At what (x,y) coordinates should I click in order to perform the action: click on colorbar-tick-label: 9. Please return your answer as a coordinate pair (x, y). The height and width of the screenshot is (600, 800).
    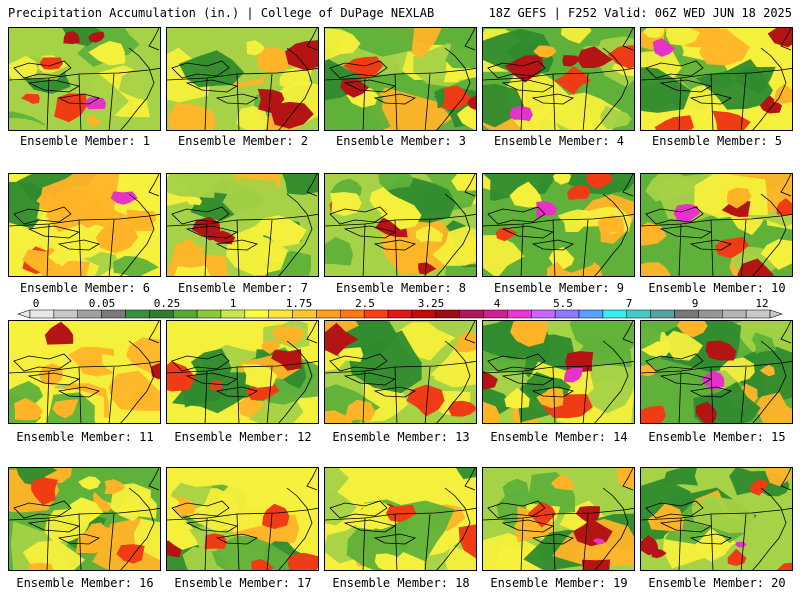
    Looking at the image, I should click on (695, 303).